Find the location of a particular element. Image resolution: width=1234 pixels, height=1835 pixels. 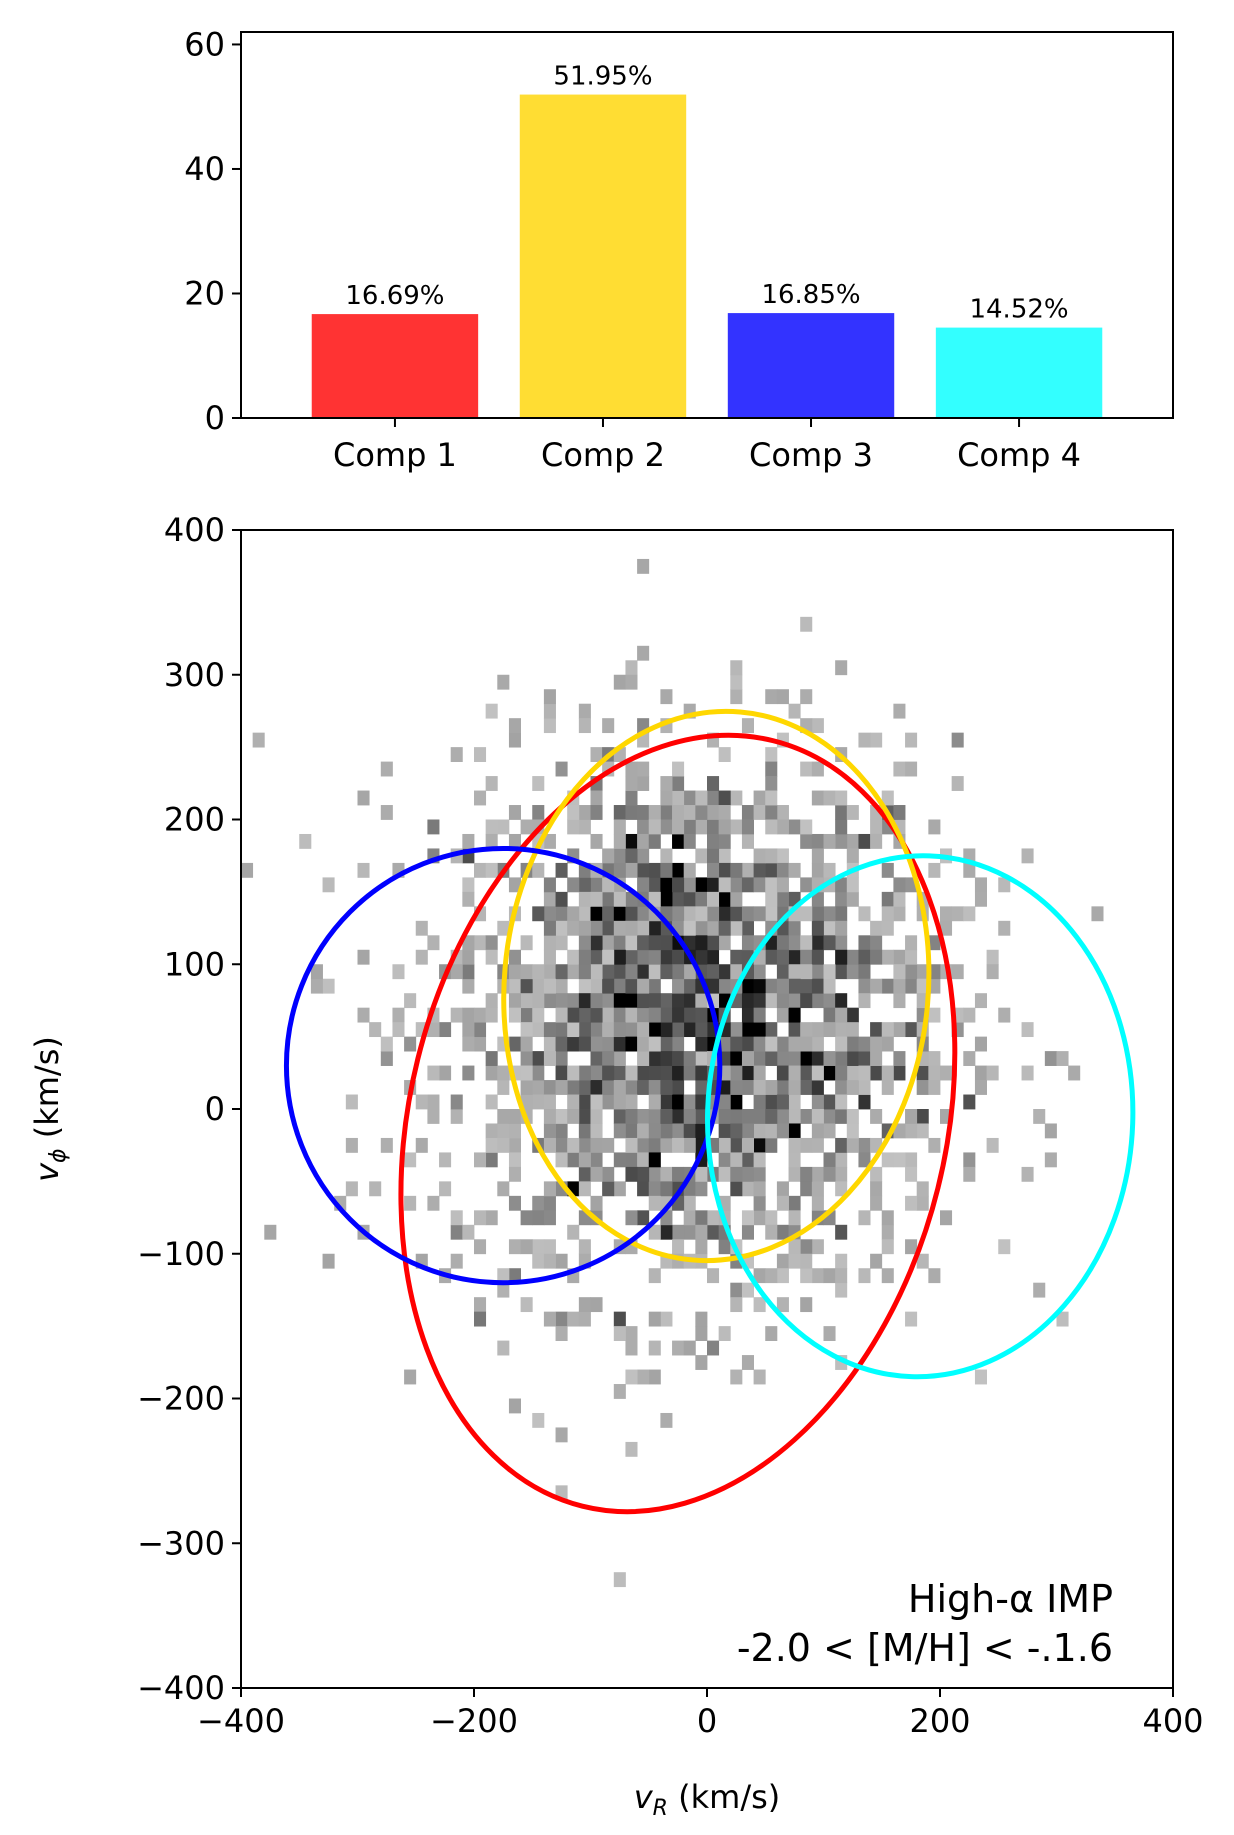

x-tick-label: 0 is located at coordinates (707, 1721).